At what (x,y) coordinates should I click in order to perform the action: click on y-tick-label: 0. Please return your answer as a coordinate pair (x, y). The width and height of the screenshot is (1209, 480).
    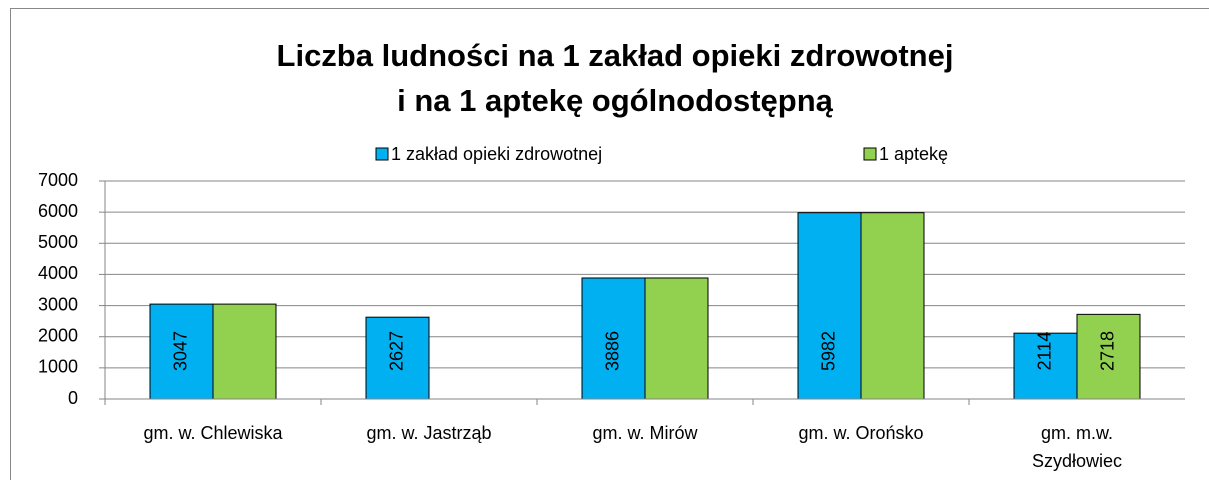
    Looking at the image, I should click on (73, 398).